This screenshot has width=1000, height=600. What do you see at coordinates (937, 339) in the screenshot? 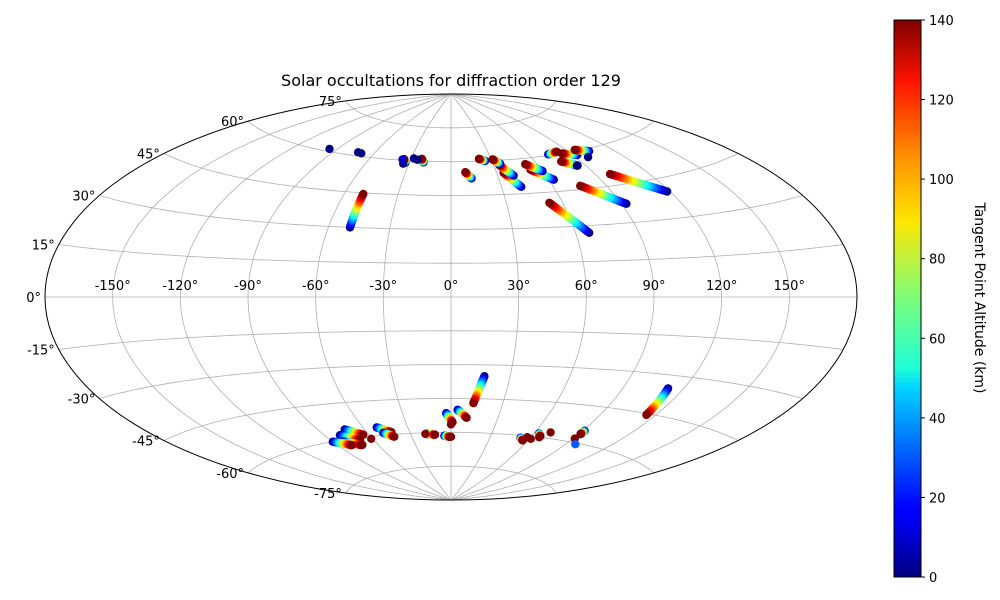
I see `colorbar-tick-label: 60` at bounding box center [937, 339].